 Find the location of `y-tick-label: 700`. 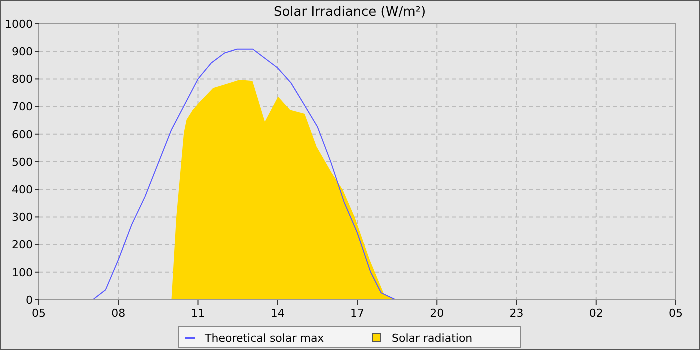

y-tick-label: 700 is located at coordinates (22, 107).